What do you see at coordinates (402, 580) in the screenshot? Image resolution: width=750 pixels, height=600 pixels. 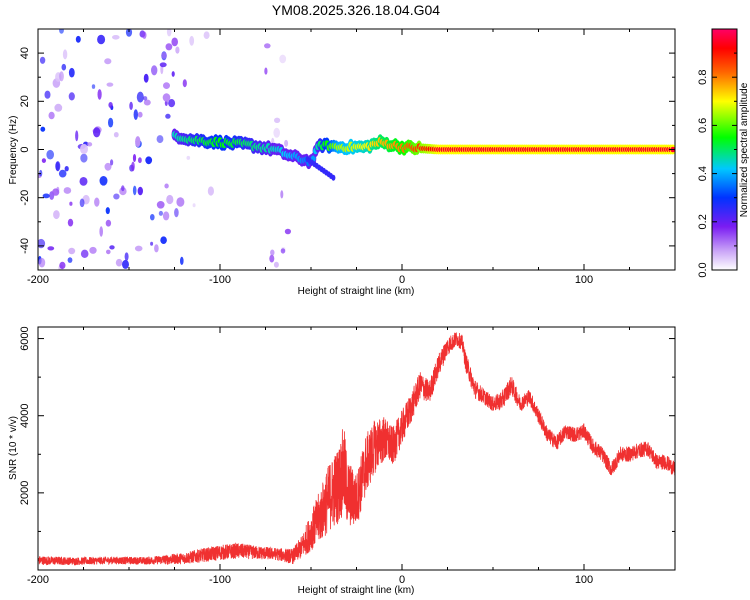 I see `x-tick-label: 0` at bounding box center [402, 580].